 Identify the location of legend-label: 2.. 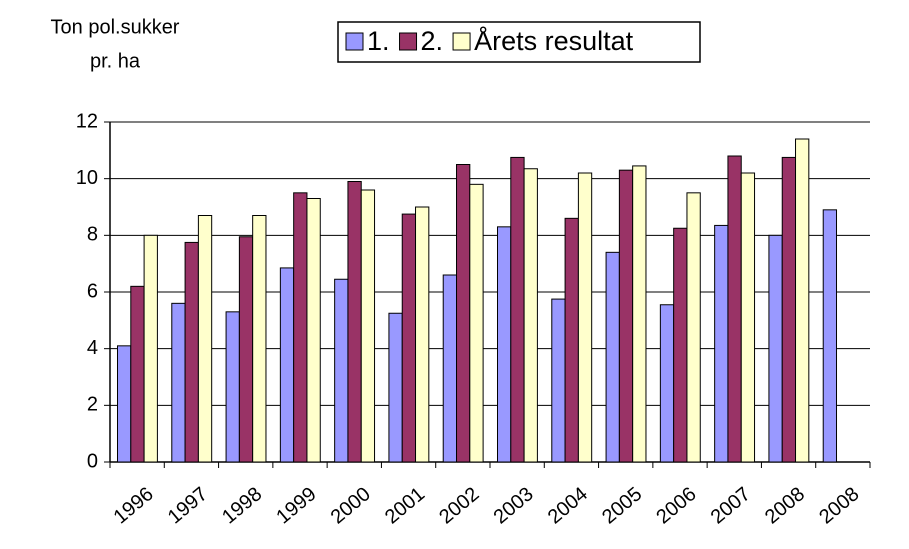
(432, 41).